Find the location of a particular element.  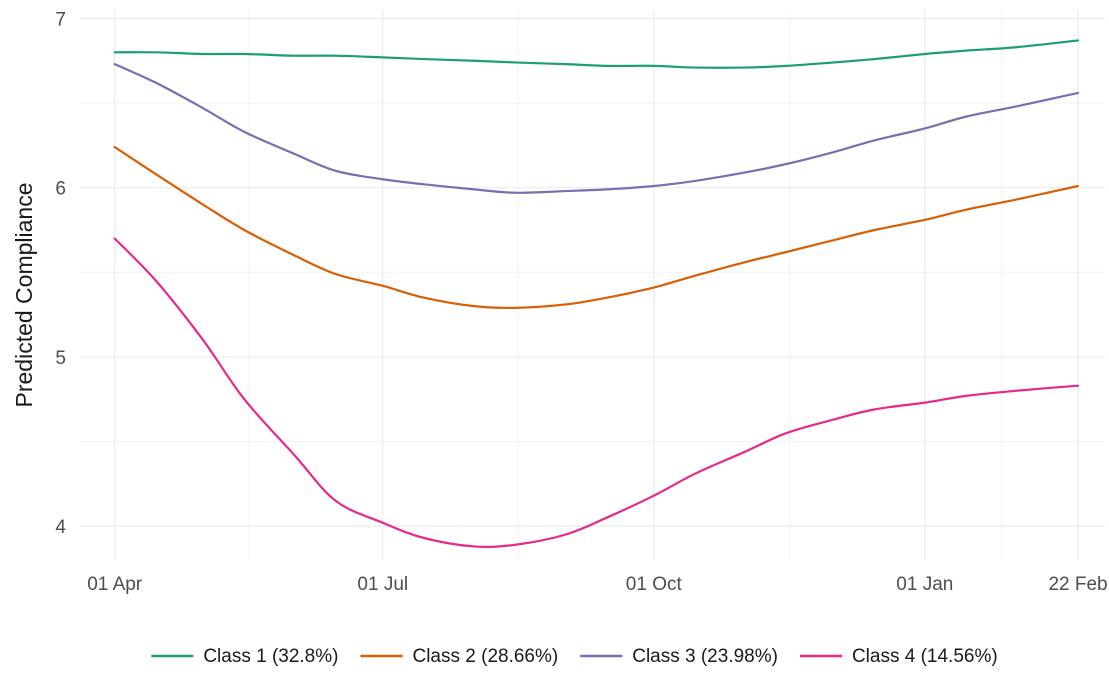

x-tick-label: 01 Jul is located at coordinates (382, 584).